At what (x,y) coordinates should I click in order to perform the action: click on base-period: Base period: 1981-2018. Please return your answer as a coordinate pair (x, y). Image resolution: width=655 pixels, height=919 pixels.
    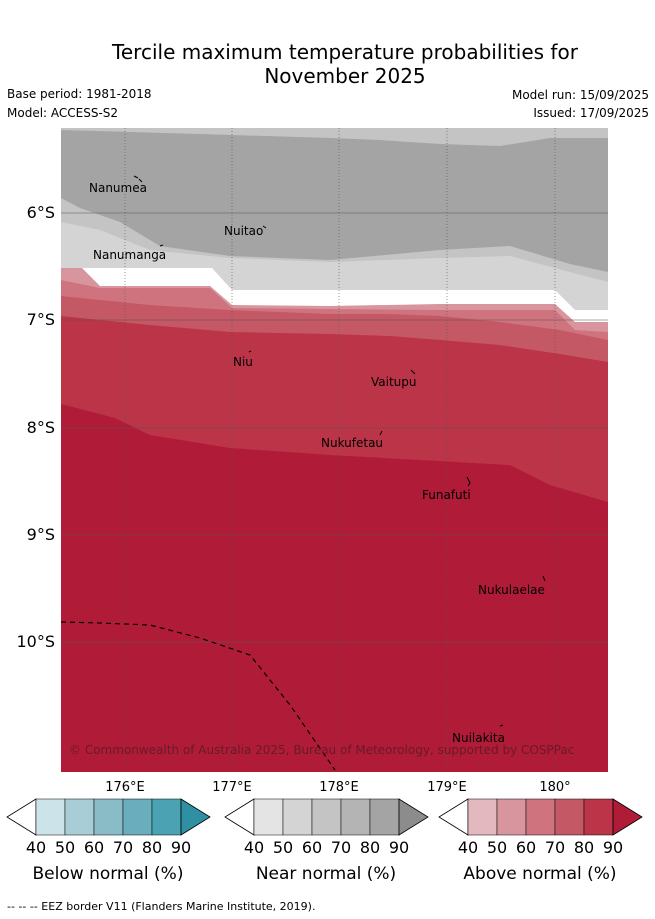
    Looking at the image, I should click on (79, 94).